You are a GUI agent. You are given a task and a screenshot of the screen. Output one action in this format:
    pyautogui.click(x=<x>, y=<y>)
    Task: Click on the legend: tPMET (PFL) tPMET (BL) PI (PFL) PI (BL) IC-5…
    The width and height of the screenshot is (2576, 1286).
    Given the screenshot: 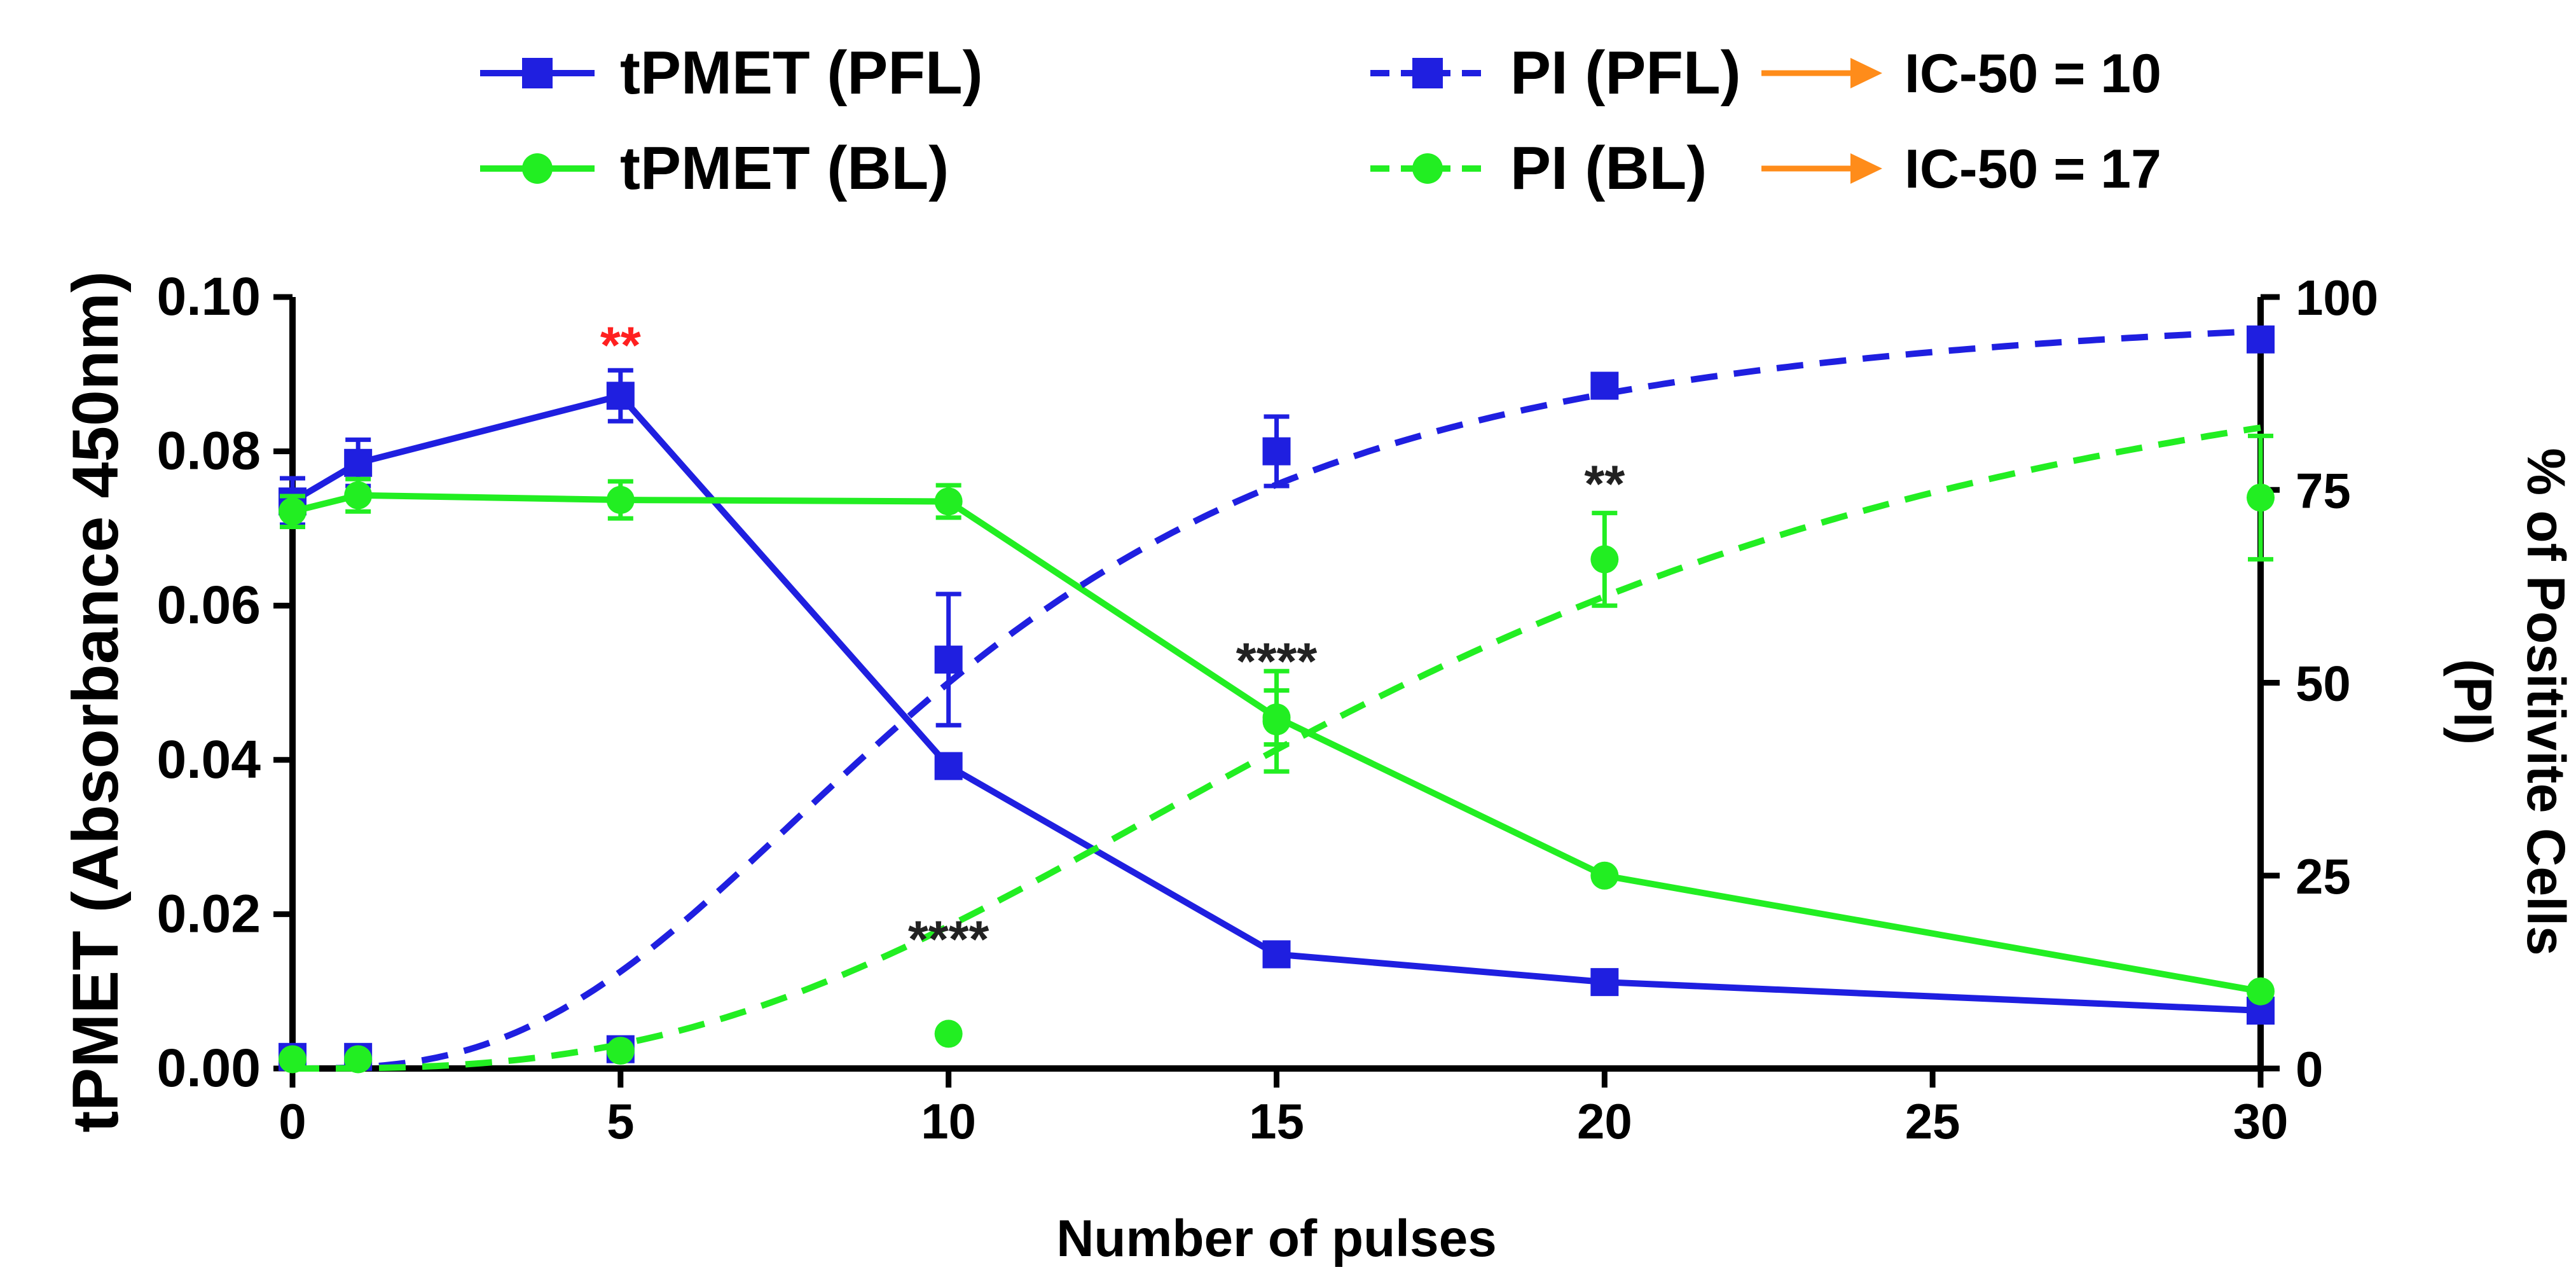 What is the action you would take?
    pyautogui.click(x=1320, y=120)
    